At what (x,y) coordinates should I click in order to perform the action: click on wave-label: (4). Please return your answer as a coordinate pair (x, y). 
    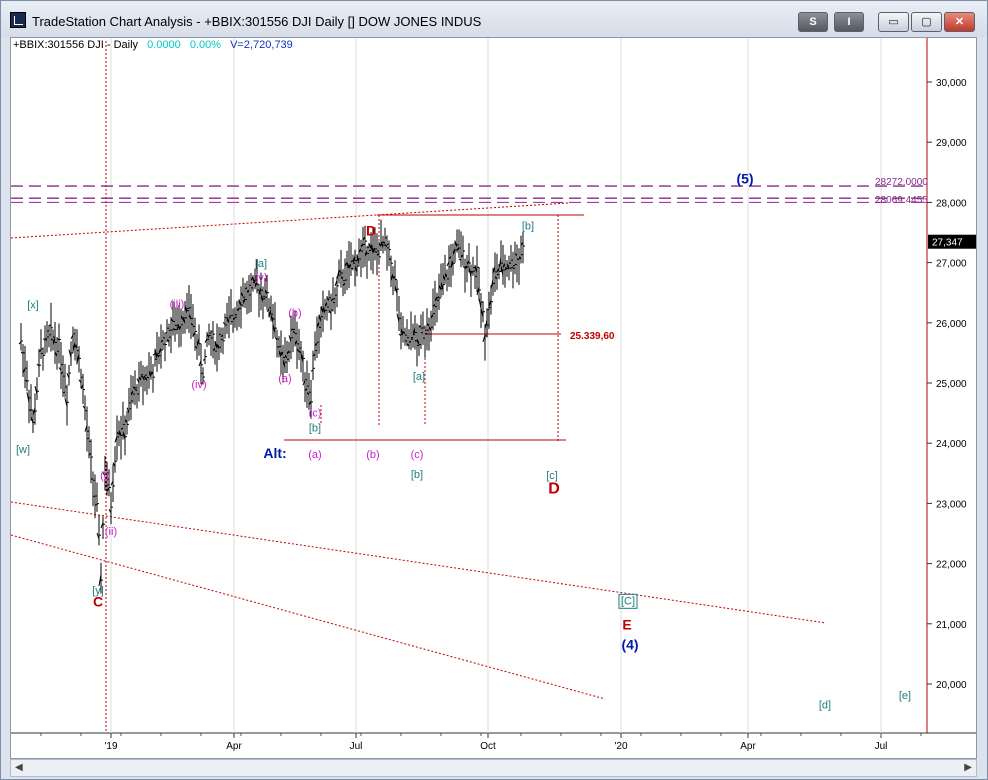
    Looking at the image, I should click on (629, 644).